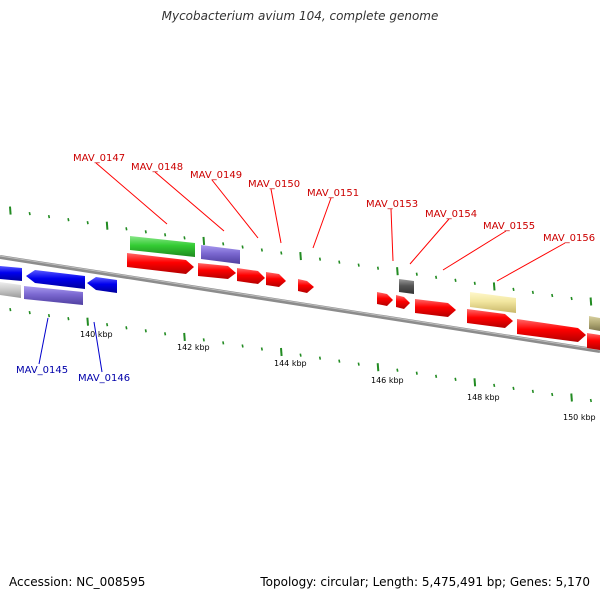  What do you see at coordinates (363, 293) in the screenshot?
I see `forward-strand-genes` at bounding box center [363, 293].